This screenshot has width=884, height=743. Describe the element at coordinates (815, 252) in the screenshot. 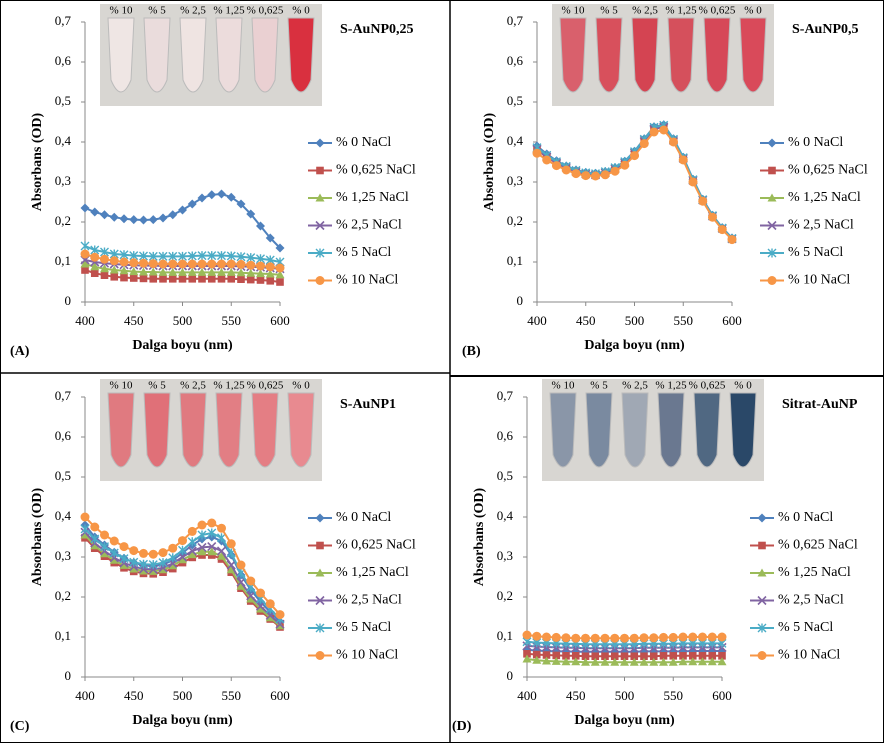

I see `legend-label: % 5 NaCl` at that location.